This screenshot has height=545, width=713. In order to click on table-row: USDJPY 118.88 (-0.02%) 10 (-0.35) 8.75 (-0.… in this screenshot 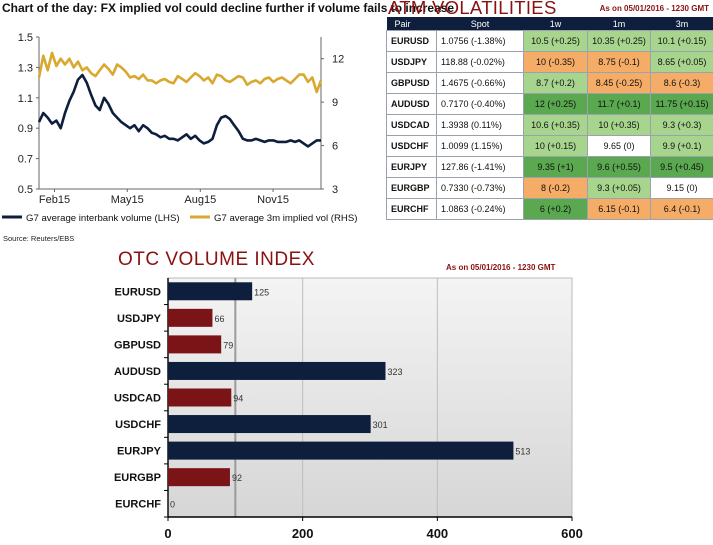, I will do `click(549, 62)`.